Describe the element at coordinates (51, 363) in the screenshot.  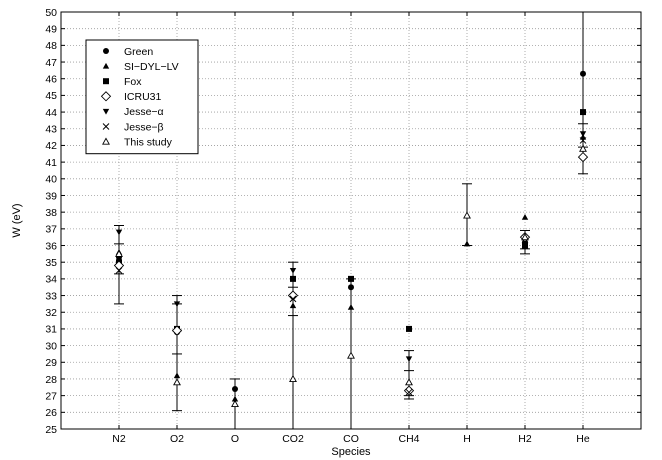
I see `y-tick-label: 29` at that location.